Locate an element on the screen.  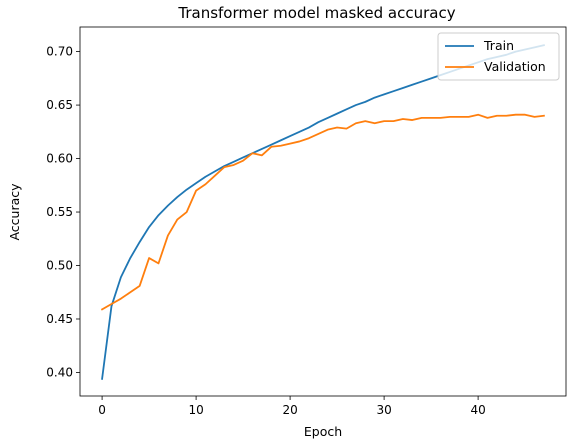
x-tick-label: 0 is located at coordinates (102, 410).